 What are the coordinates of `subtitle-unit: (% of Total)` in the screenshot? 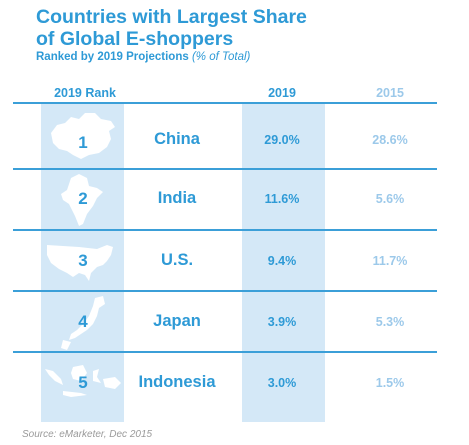 It's located at (221, 57).